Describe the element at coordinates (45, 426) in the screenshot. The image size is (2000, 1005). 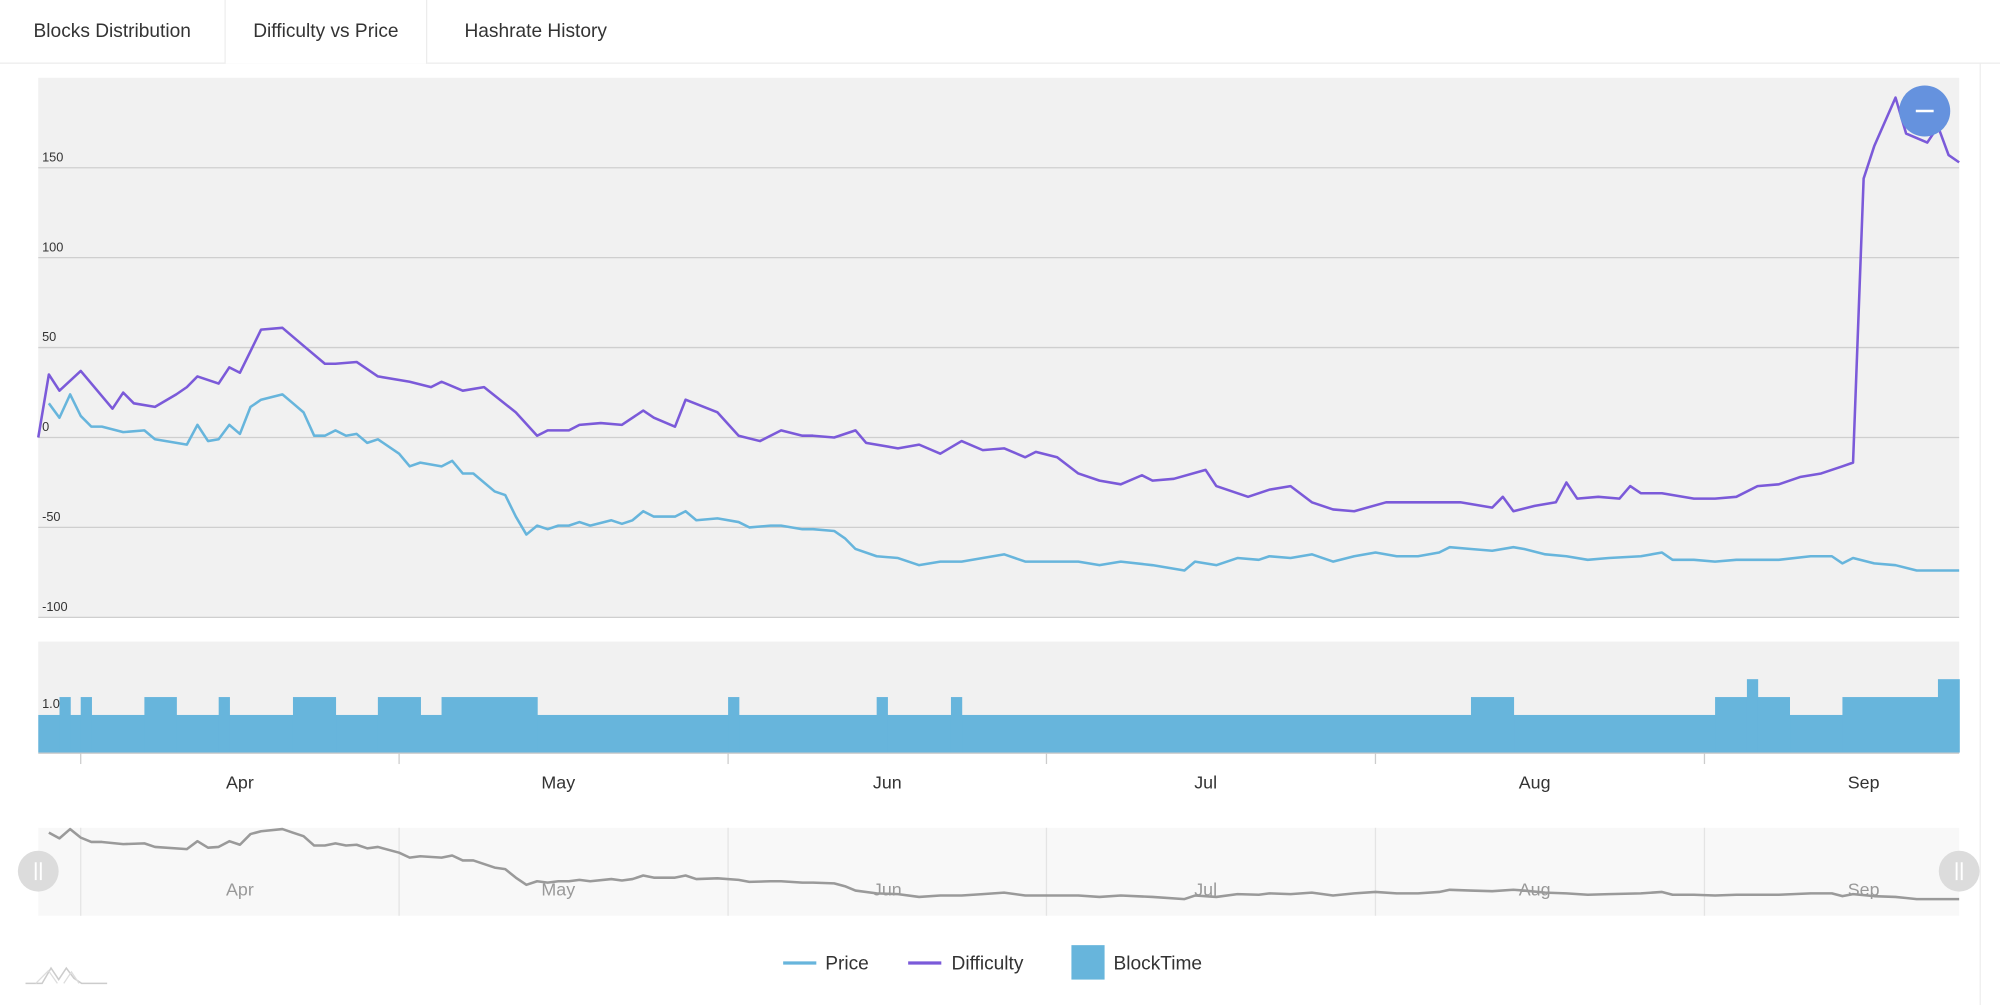
I see `y-tick-label: 0` at that location.